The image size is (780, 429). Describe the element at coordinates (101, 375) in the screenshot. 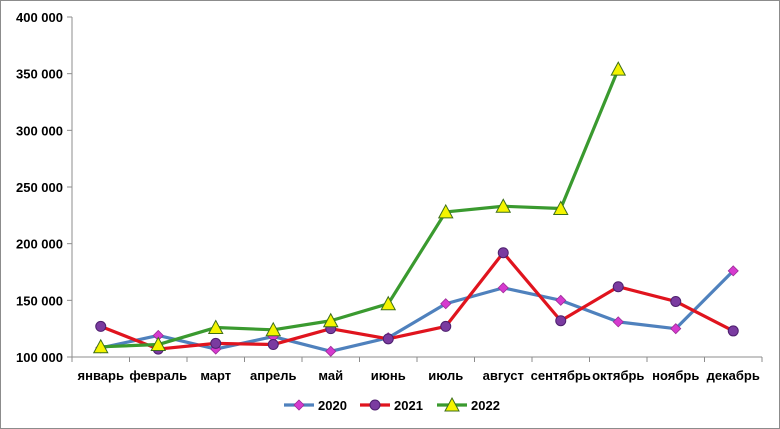

I see `x-tick-label: январь` at that location.